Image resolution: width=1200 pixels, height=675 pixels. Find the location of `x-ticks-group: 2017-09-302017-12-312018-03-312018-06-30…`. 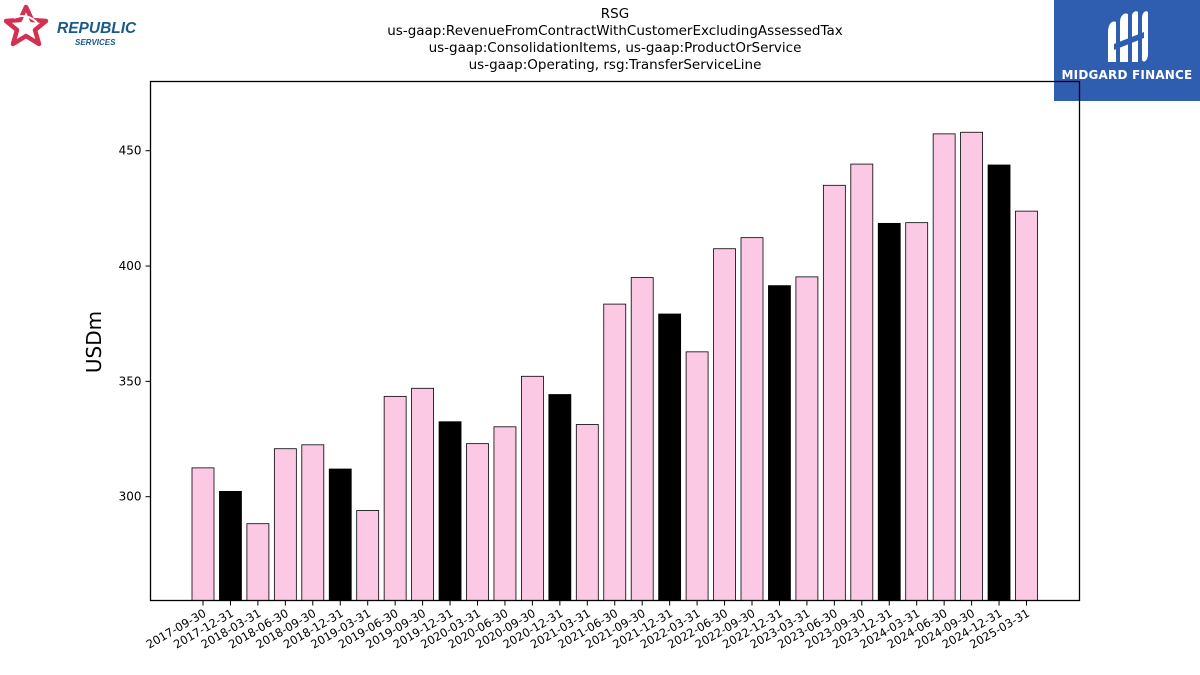

x-ticks-group: 2017-09-302017-12-312018-03-312018-06-30… is located at coordinates (588, 626).